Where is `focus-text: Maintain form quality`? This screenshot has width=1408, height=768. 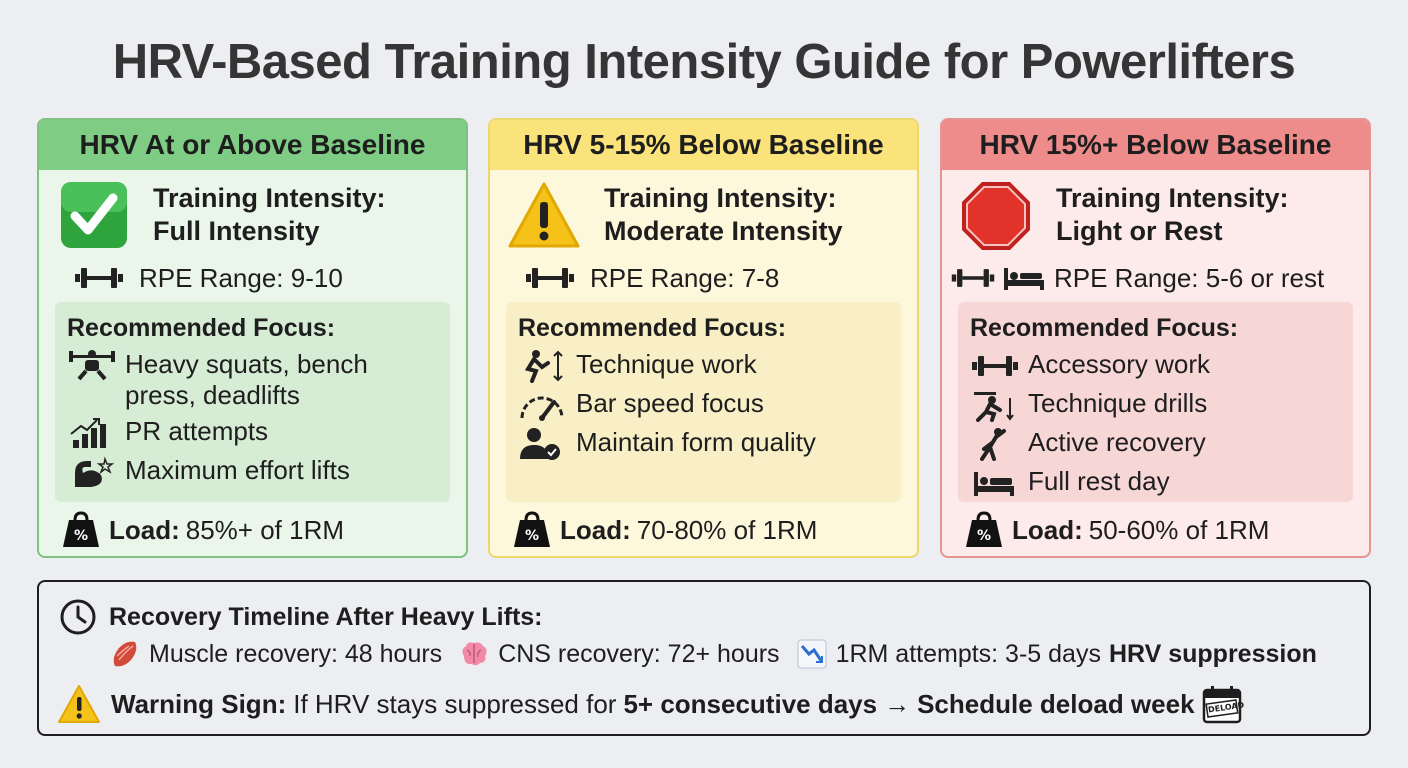 focus-text: Maintain form quality is located at coordinates (696, 442).